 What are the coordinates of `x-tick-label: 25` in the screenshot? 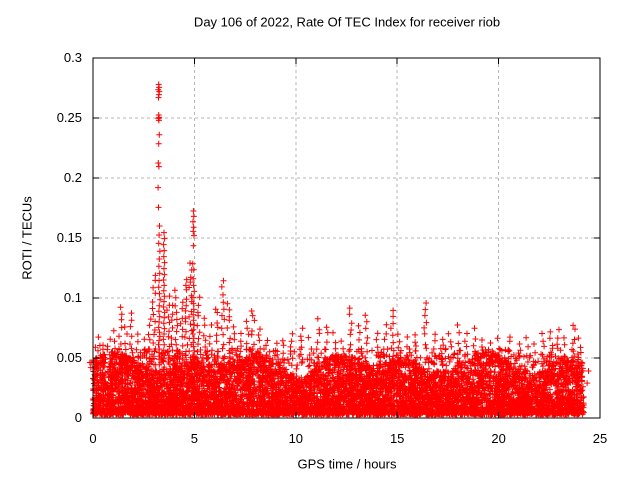 It's located at (600, 438).